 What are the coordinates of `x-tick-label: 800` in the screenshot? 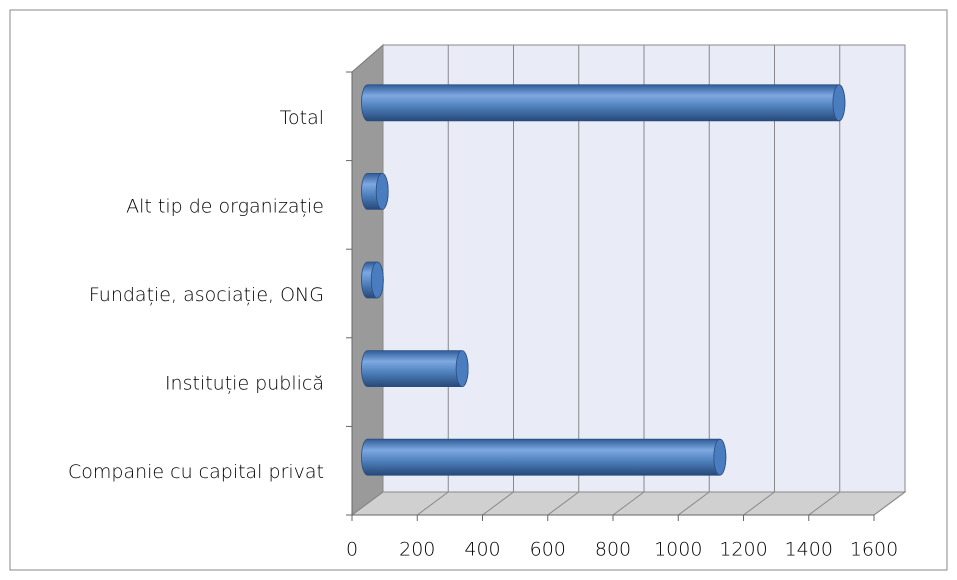 It's located at (613, 550).